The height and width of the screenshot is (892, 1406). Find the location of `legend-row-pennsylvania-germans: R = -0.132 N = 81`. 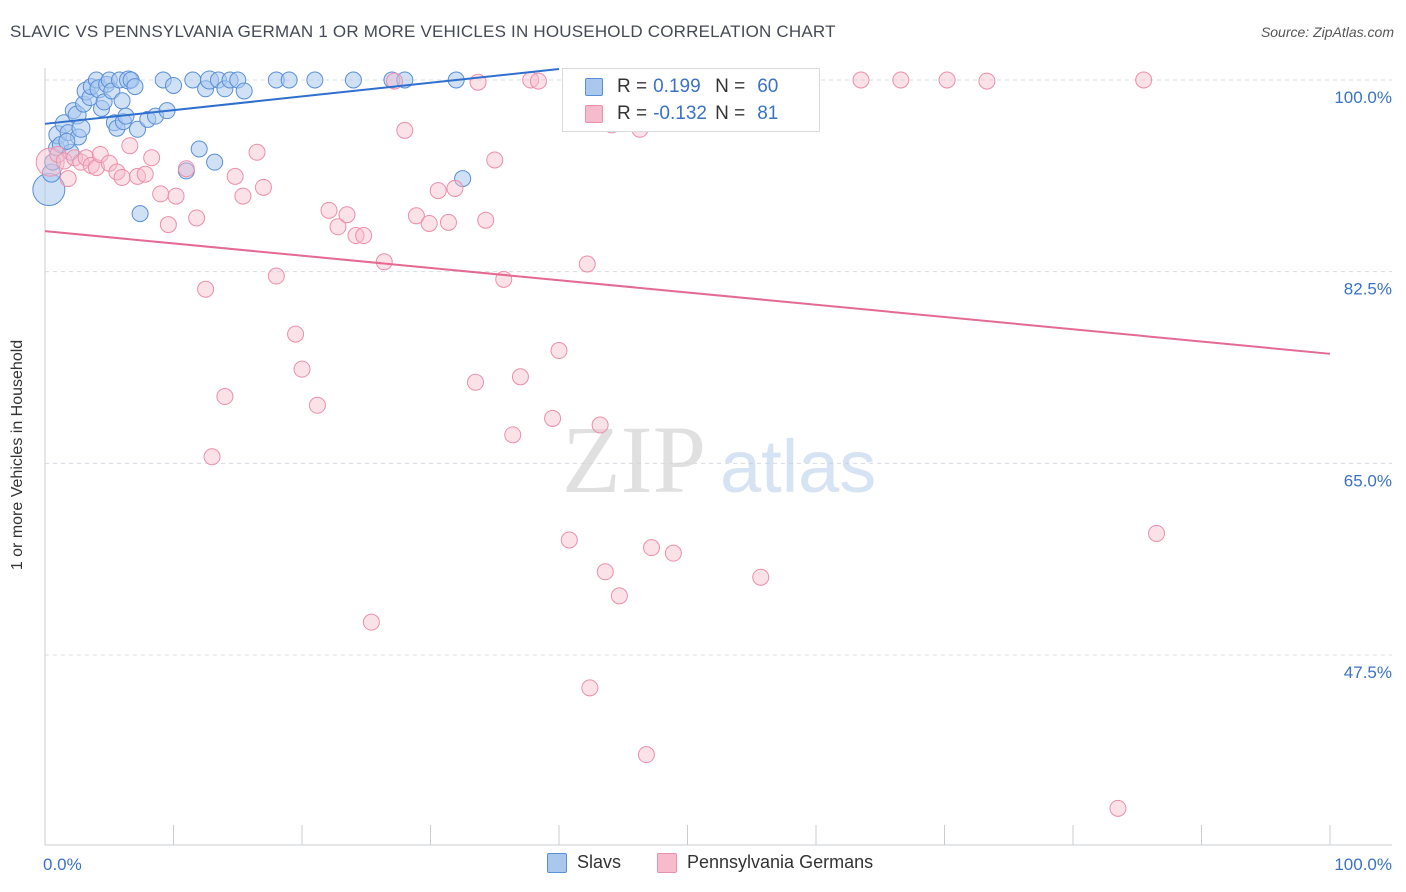

legend-row-pennsylvania-germans: R = -0.132 N = 81 is located at coordinates (681, 114).